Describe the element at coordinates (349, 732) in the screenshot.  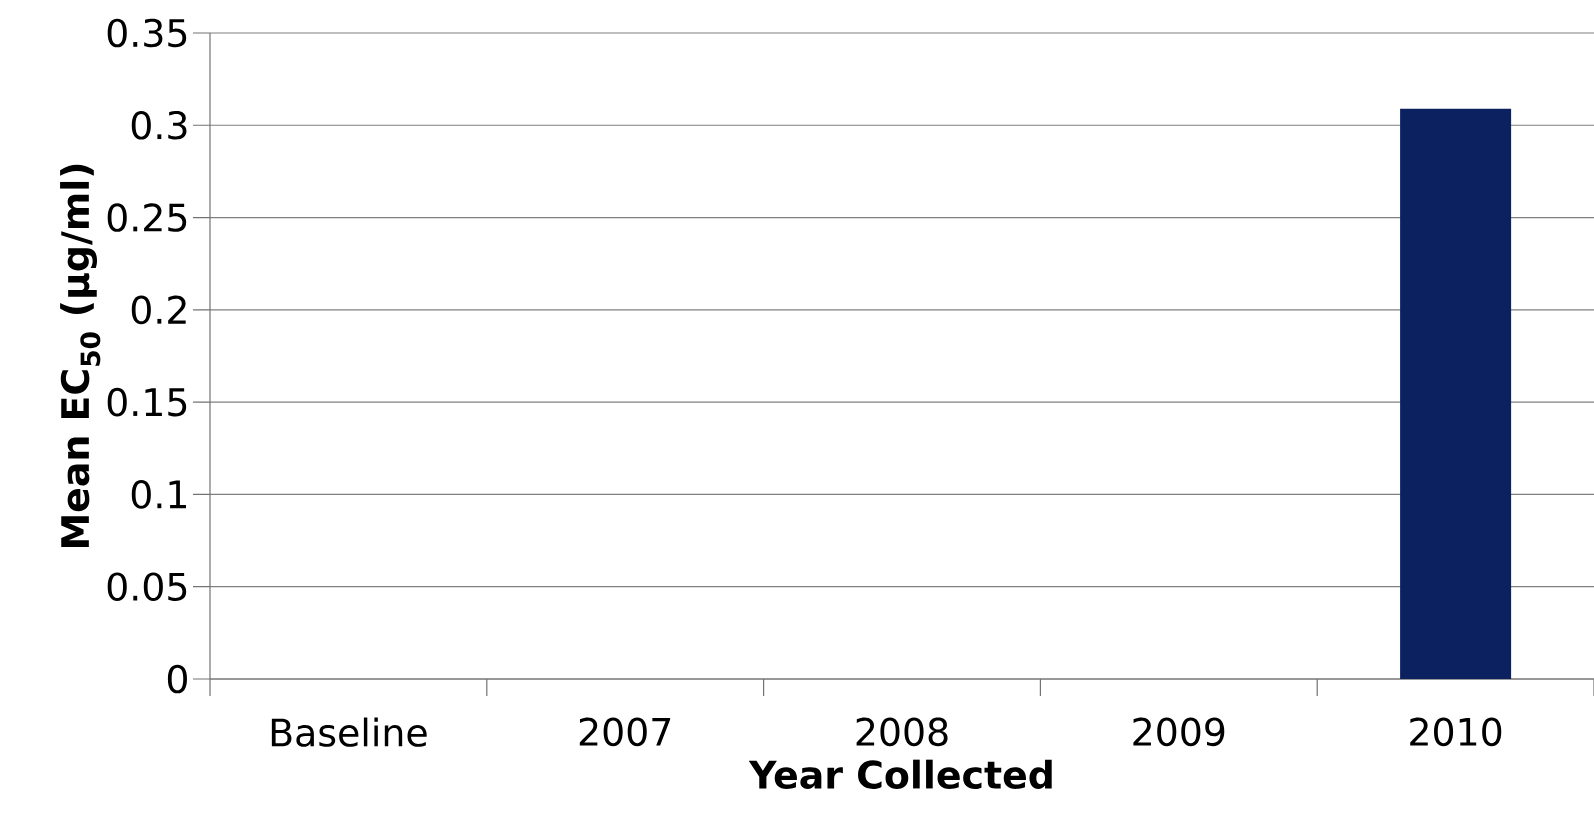
I see `x-tick-label: Baseline` at that location.